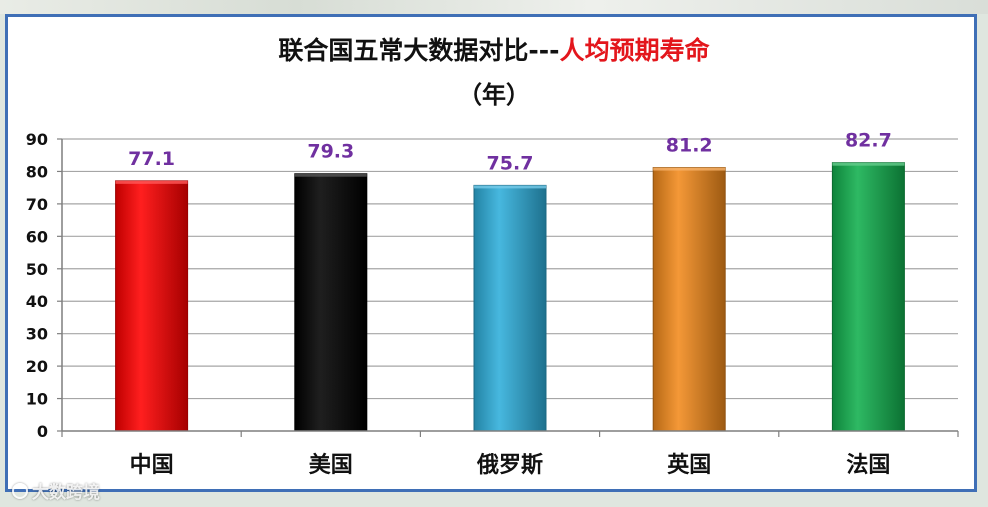  Describe the element at coordinates (66, 493) in the screenshot. I see `watermark-text: 大数跨境` at that location.